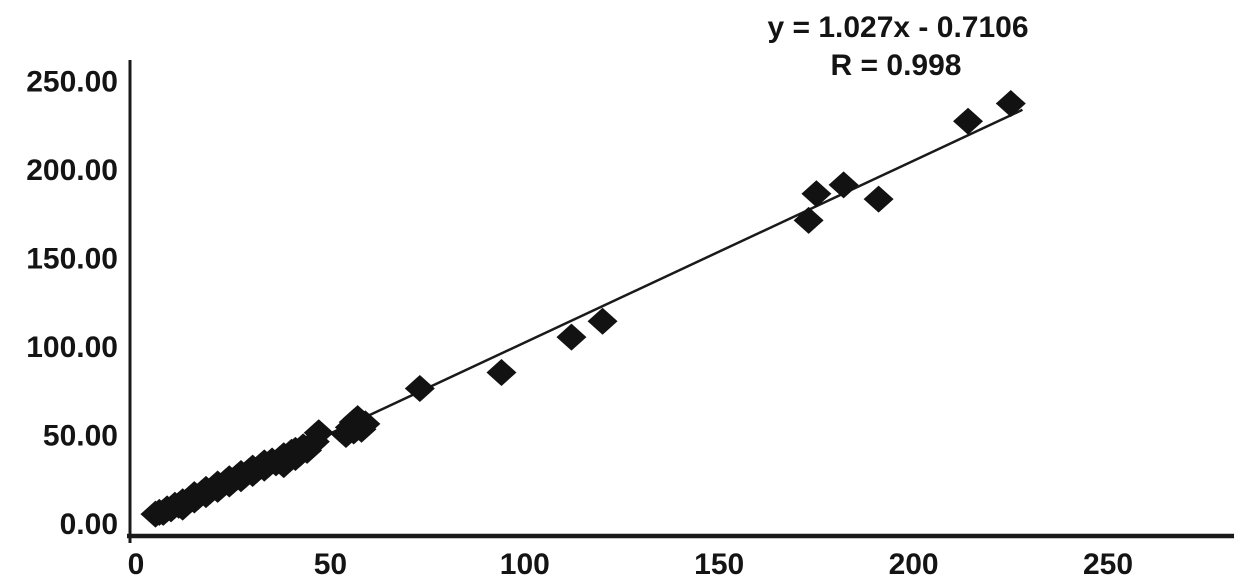 The image size is (1240, 585). What do you see at coordinates (330, 564) in the screenshot?
I see `x-tick-label: 50` at bounding box center [330, 564].